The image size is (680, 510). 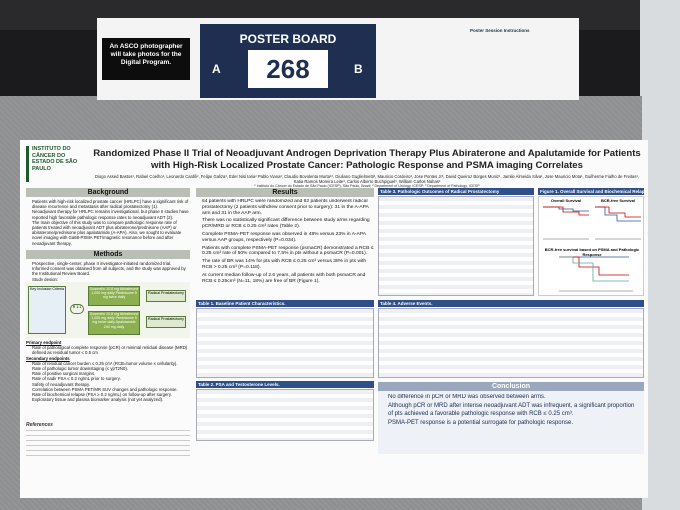 What do you see at coordinates (39, 425) in the screenshot?
I see `references-heading: References` at bounding box center [39, 425].